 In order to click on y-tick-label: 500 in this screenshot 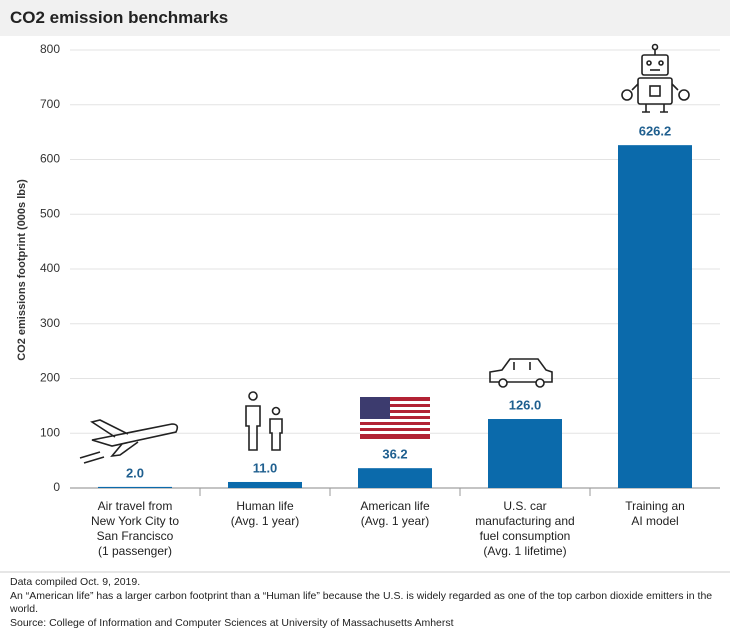, I will do `click(50, 213)`.